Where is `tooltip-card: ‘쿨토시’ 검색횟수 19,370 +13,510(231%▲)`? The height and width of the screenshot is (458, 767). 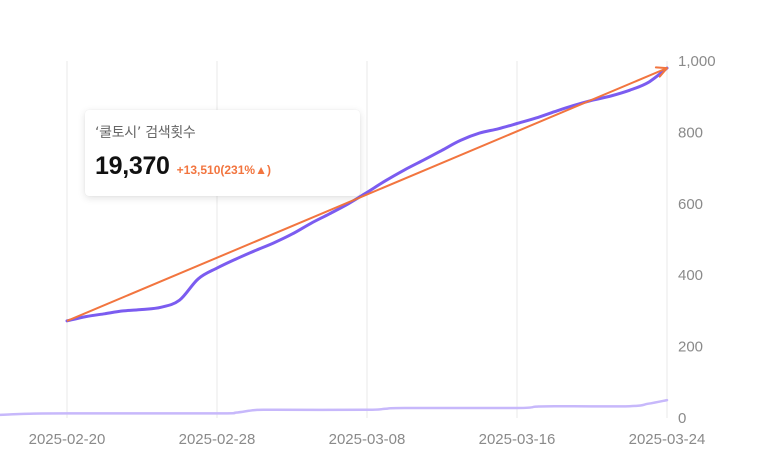
tooltip-card: ‘쿨토시’ 검색횟수 19,370 +13,510(231%▲) is located at coordinates (222, 153).